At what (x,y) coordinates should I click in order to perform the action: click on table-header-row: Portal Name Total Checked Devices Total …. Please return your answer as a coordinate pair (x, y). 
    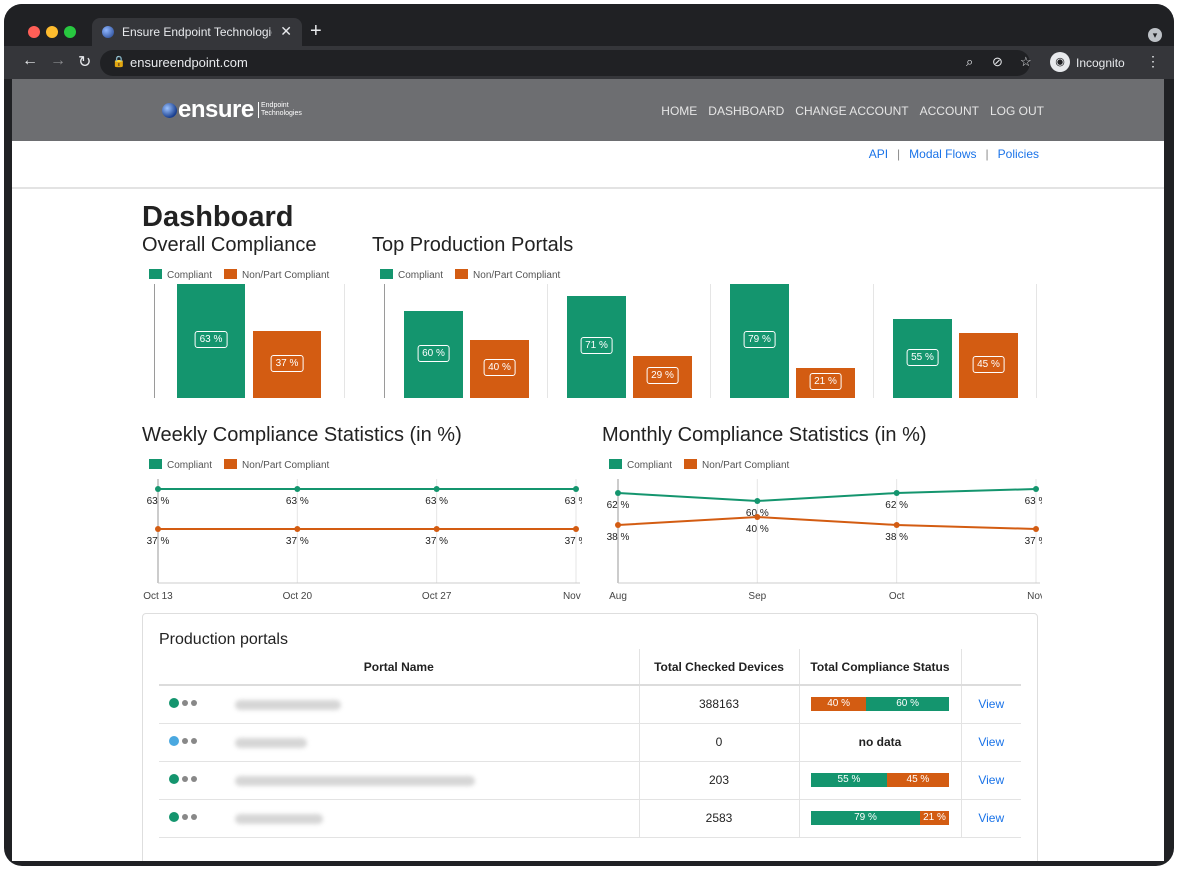
    Looking at the image, I should click on (590, 667).